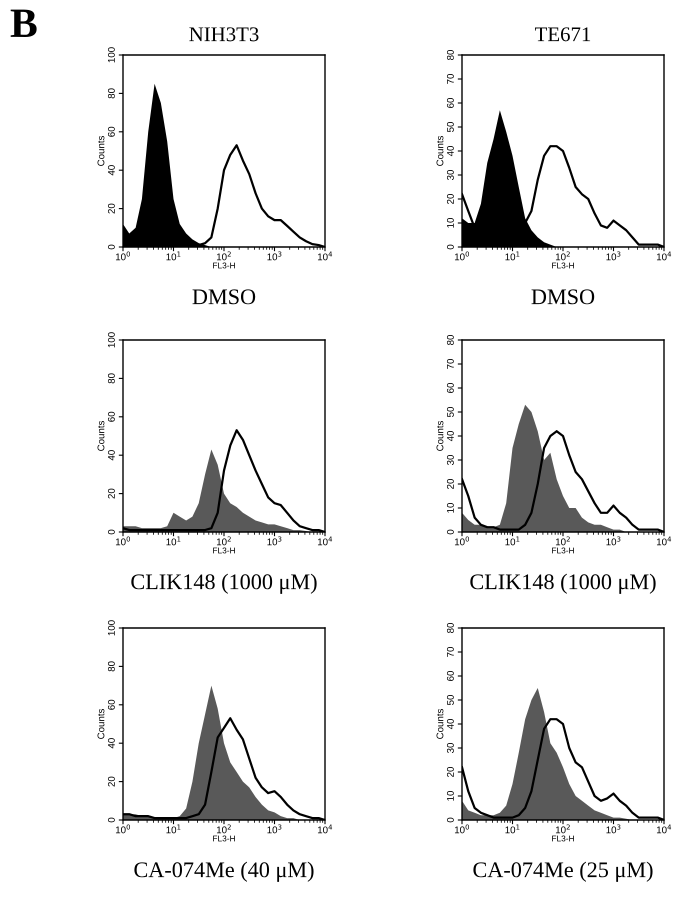 The height and width of the screenshot is (923, 694). What do you see at coordinates (562, 34) in the screenshot?
I see `chart-title: TE671` at bounding box center [562, 34].